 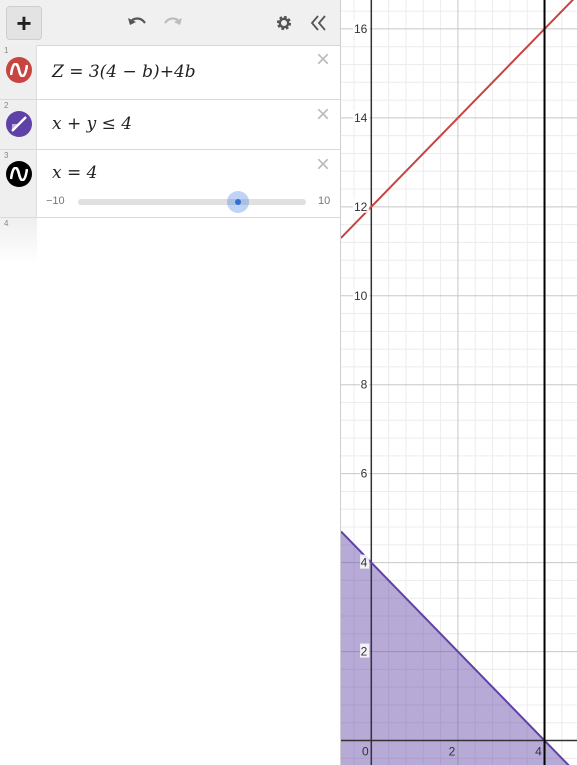 What do you see at coordinates (458, 119) in the screenshot?
I see `red-line` at bounding box center [458, 119].